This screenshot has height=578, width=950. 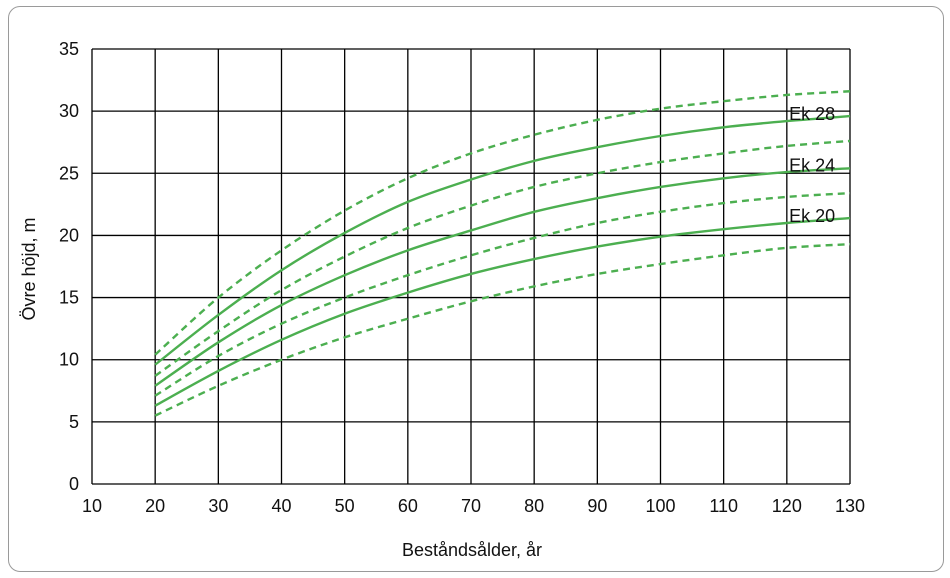 I want to click on y-tick-label: 25, so click(x=69, y=173).